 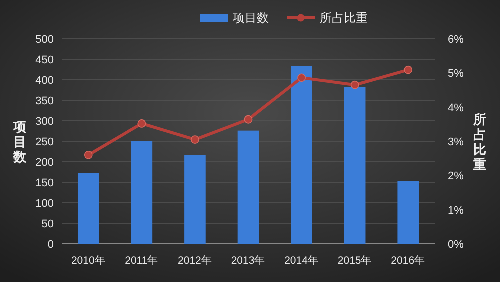 I want to click on y-tick-label: 0, so click(x=51, y=245).